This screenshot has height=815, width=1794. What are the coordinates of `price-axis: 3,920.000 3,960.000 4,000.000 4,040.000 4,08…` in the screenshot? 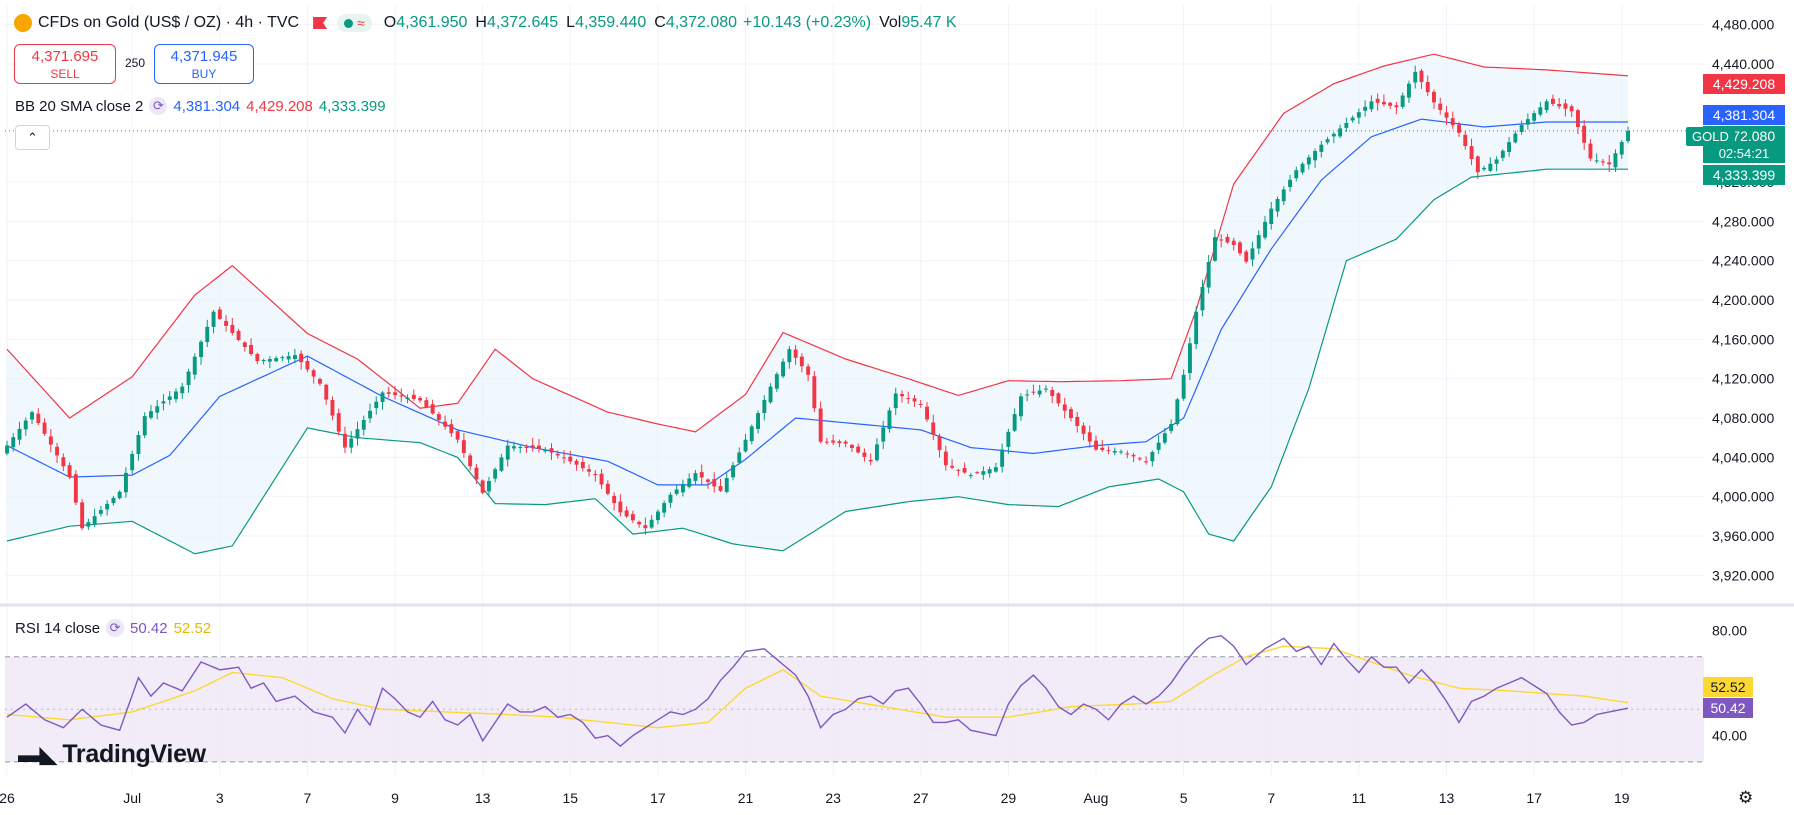 It's located at (1743, 300).